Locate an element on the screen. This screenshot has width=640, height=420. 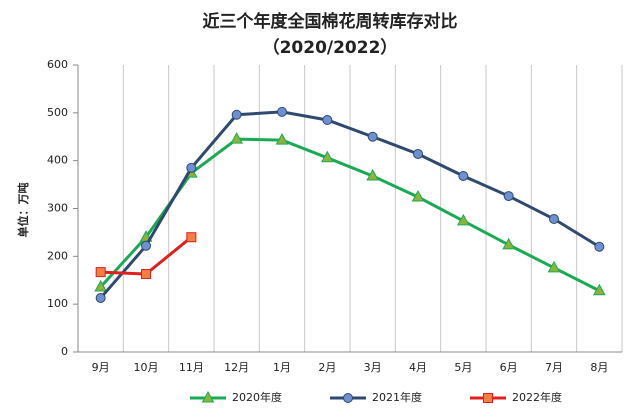
y-tick-label: 200 is located at coordinates (57, 255).